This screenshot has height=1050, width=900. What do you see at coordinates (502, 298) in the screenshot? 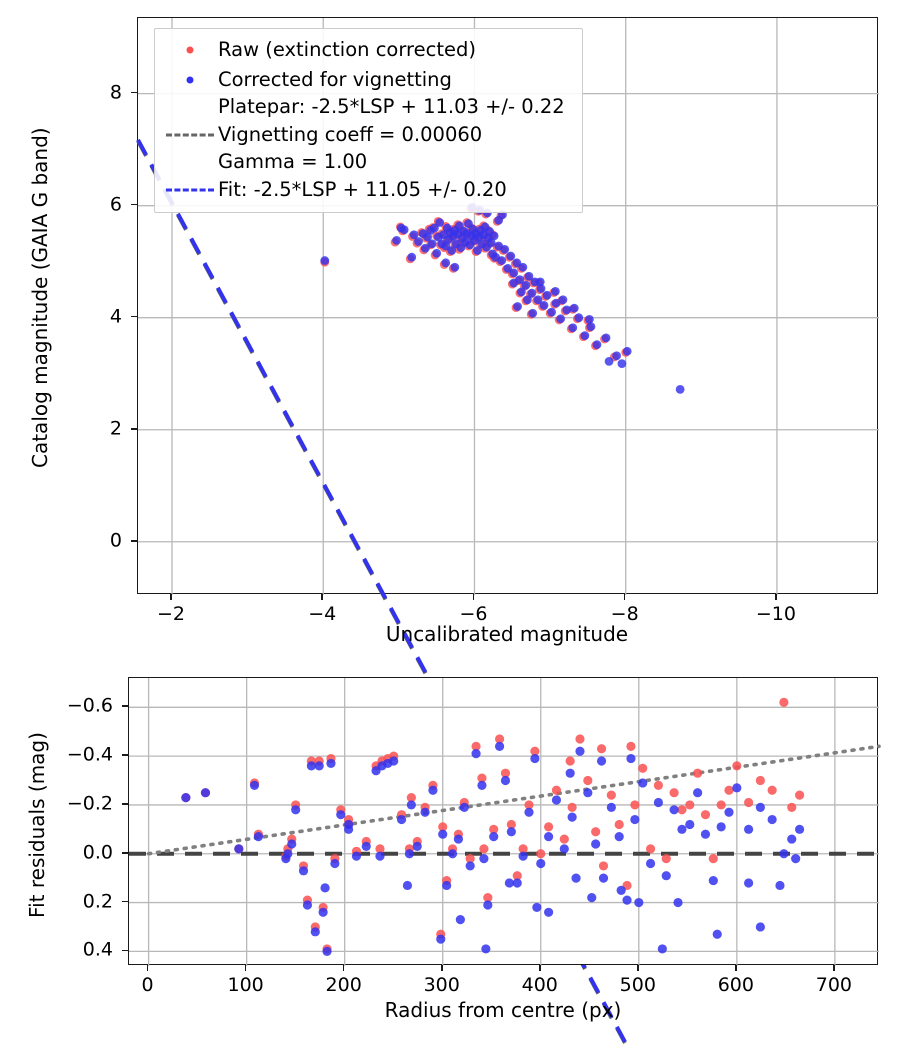
I see `series-points` at bounding box center [502, 298].